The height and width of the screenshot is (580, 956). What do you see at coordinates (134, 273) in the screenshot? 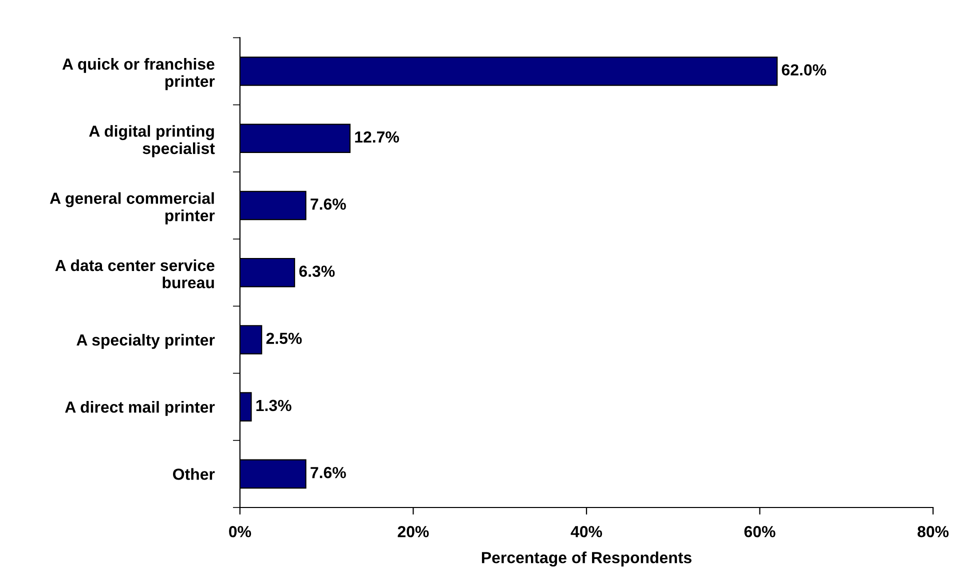
I see `y-tick-label: A data center service bureau` at bounding box center [134, 273].